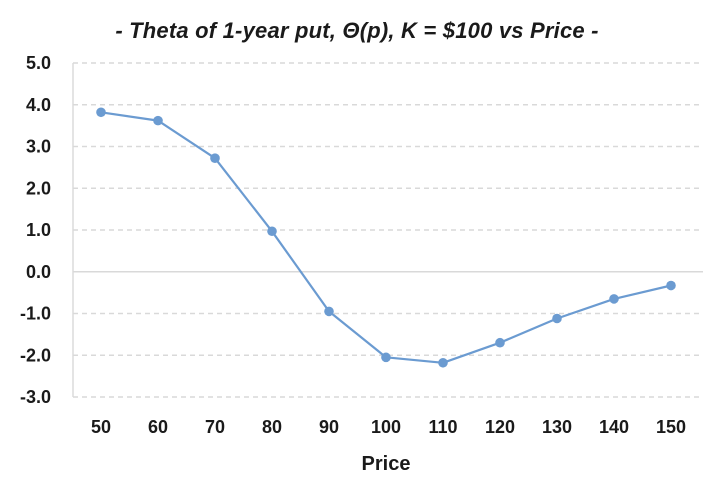 Image resolution: width=714 pixels, height=486 pixels. What do you see at coordinates (442, 427) in the screenshot?
I see `x-tick-label: 110` at bounding box center [442, 427].